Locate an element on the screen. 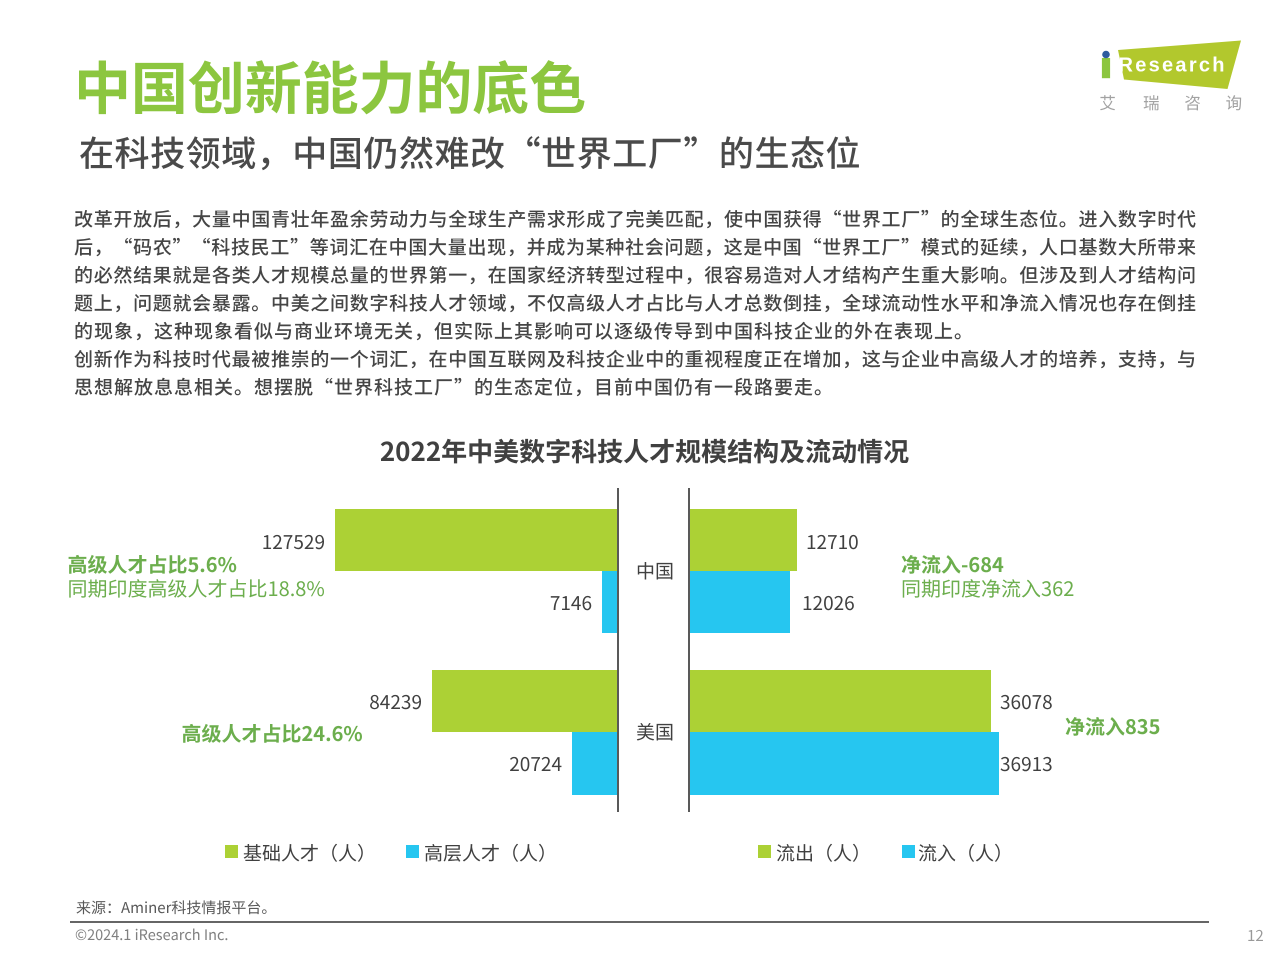  svg-text: 瑞 is located at coordinates (1151, 102).